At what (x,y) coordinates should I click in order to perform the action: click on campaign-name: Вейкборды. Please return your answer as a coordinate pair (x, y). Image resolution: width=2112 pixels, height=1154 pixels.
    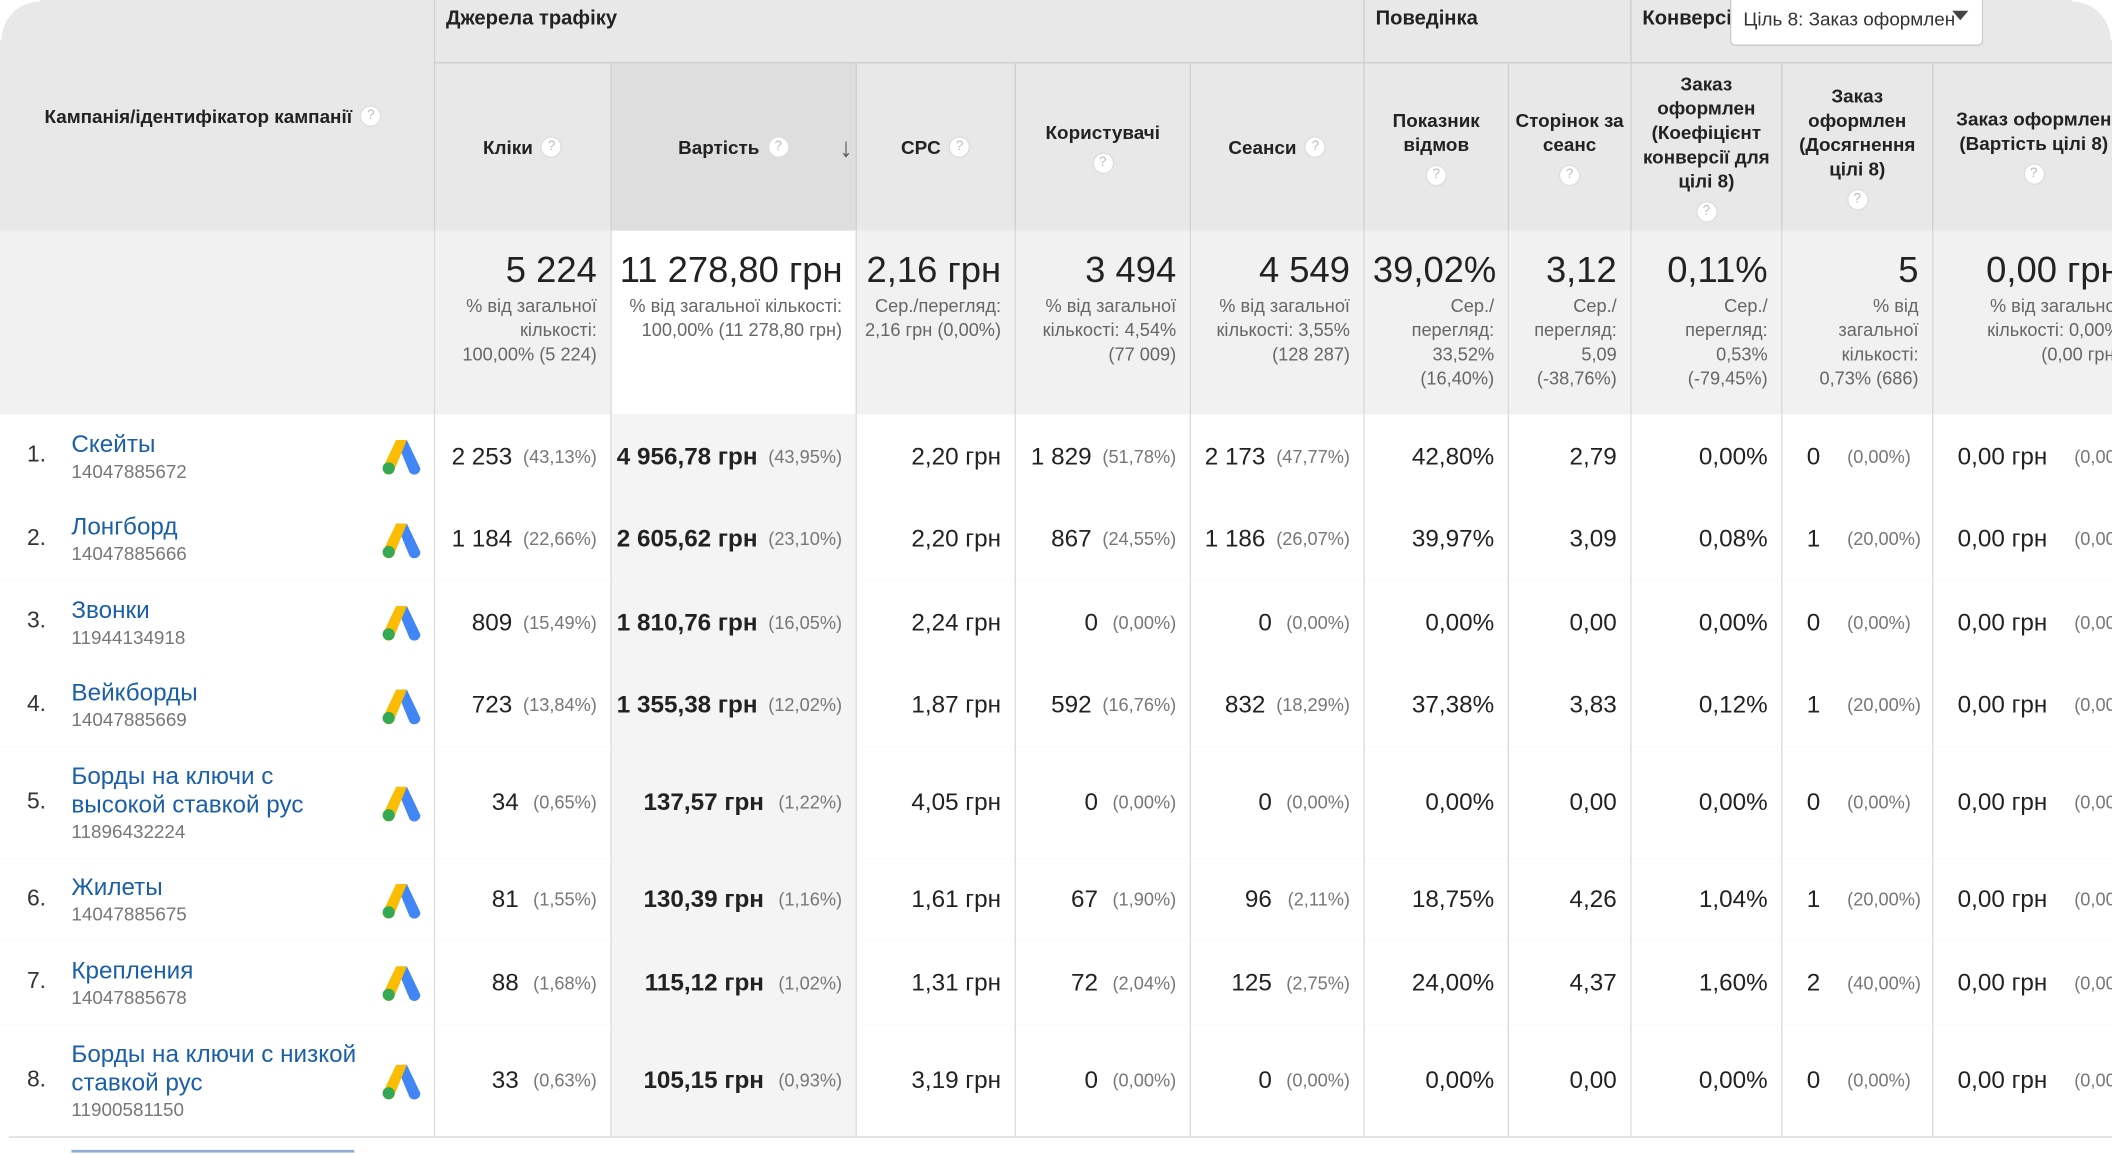
    Looking at the image, I should click on (134, 692).